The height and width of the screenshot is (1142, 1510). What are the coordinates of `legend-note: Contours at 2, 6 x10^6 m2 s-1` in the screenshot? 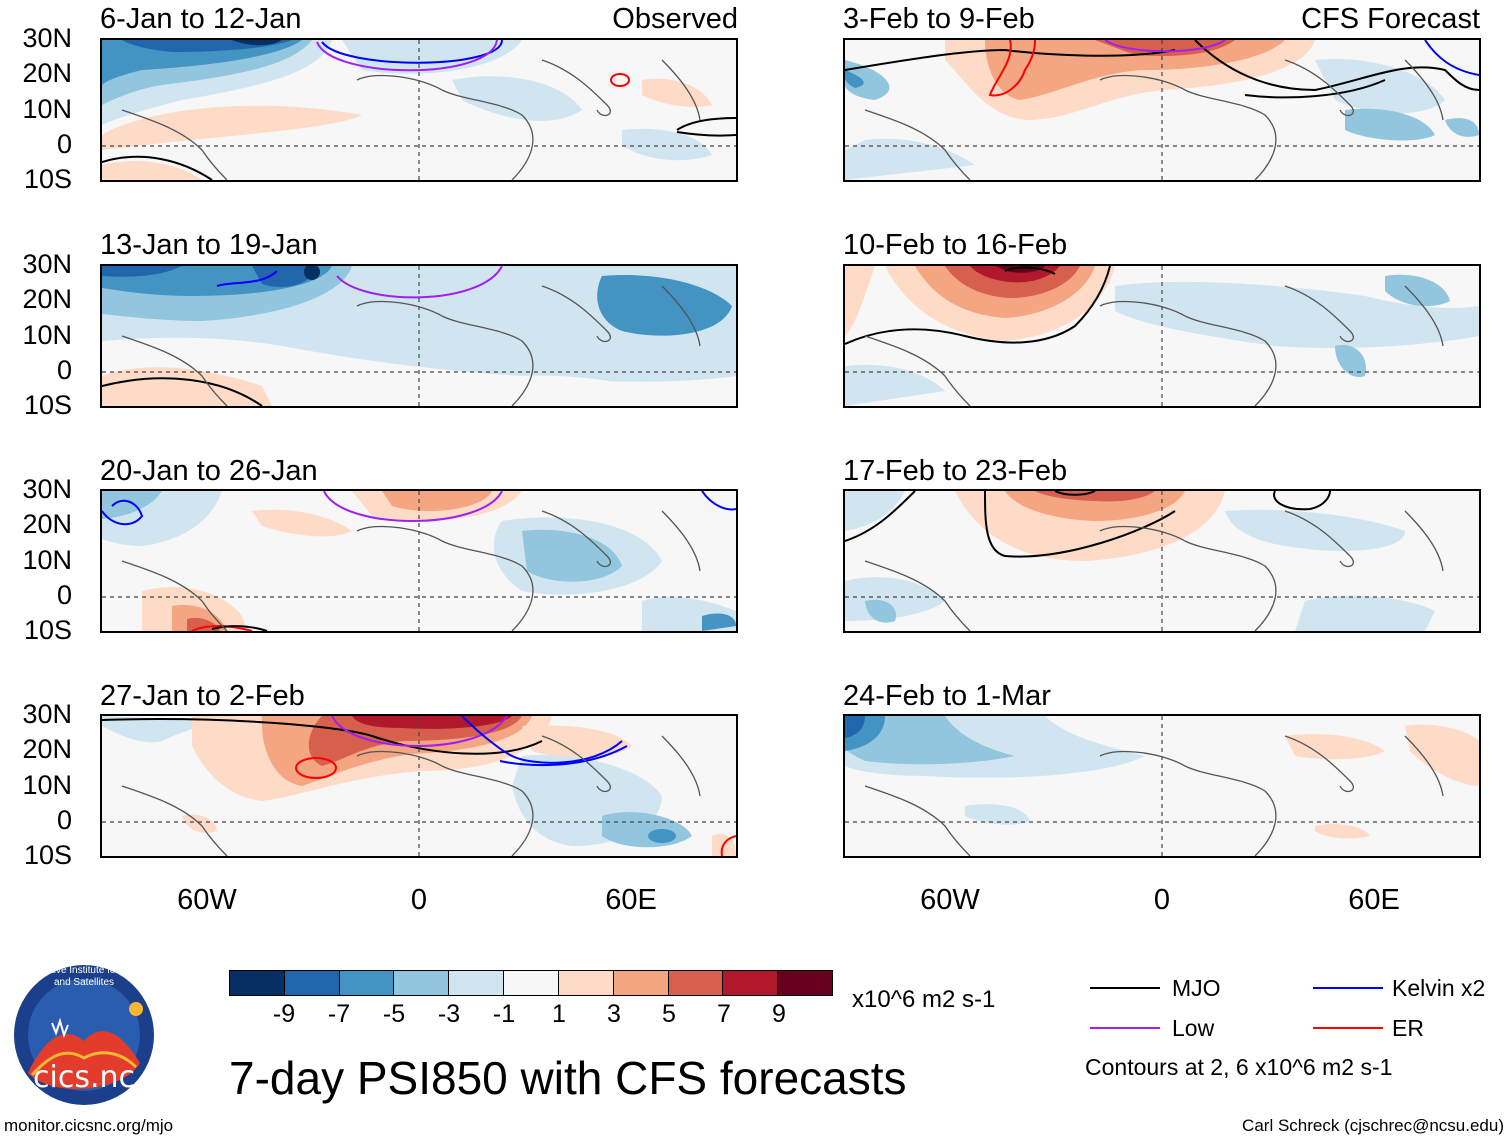 It's located at (1239, 1067).